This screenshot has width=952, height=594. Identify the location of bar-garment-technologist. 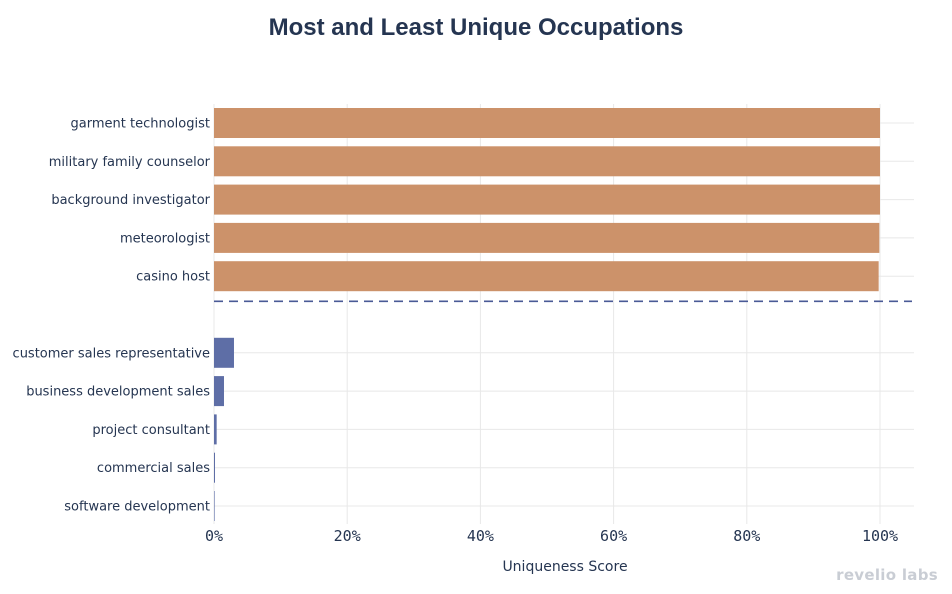
(547, 123).